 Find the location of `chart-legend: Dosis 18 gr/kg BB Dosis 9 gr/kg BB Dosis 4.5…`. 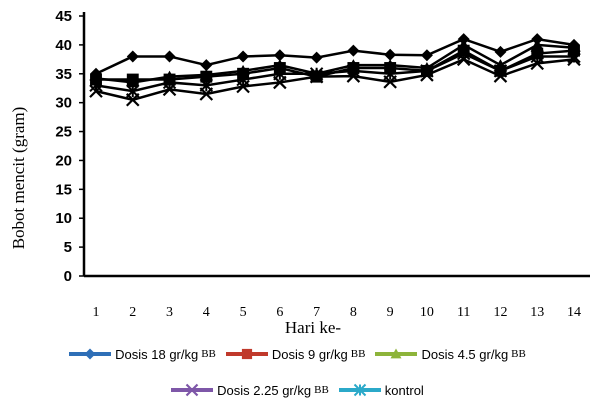

chart-legend: Dosis 18 gr/kg BB Dosis 9 gr/kg BB Dosis 4.5… is located at coordinates (296, 372).